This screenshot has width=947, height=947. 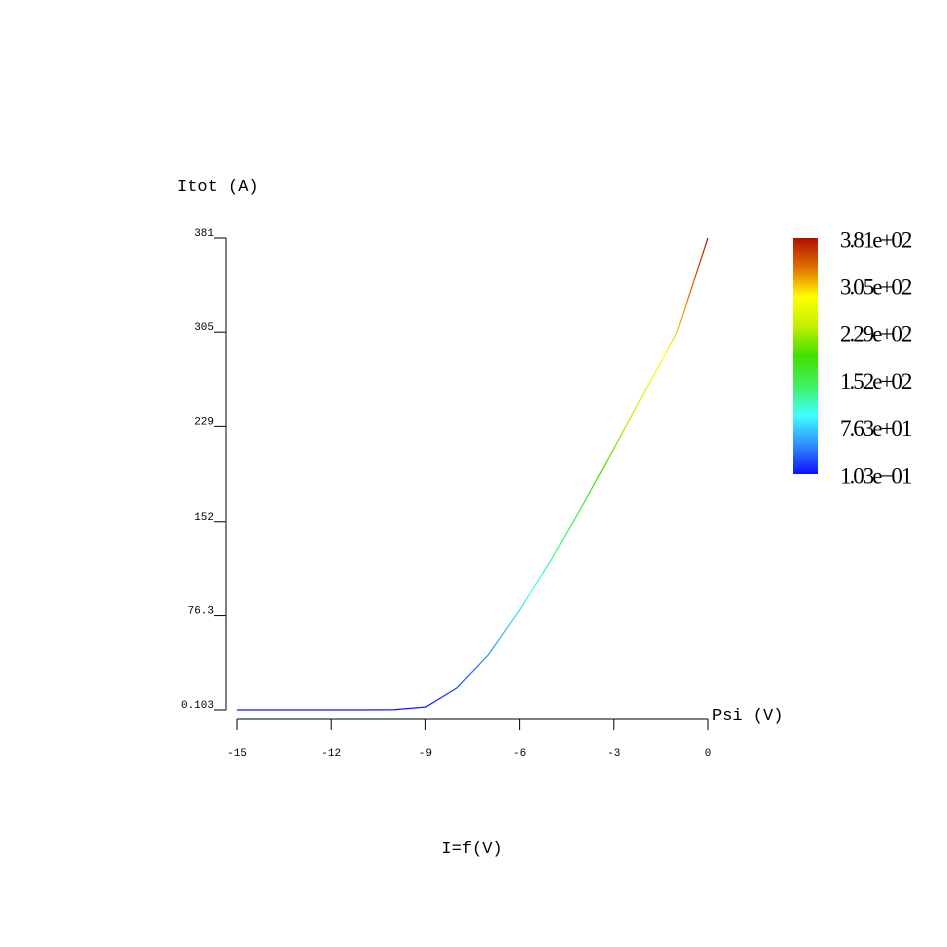 What do you see at coordinates (204, 518) in the screenshot?
I see `y-tick-label: 152` at bounding box center [204, 518].